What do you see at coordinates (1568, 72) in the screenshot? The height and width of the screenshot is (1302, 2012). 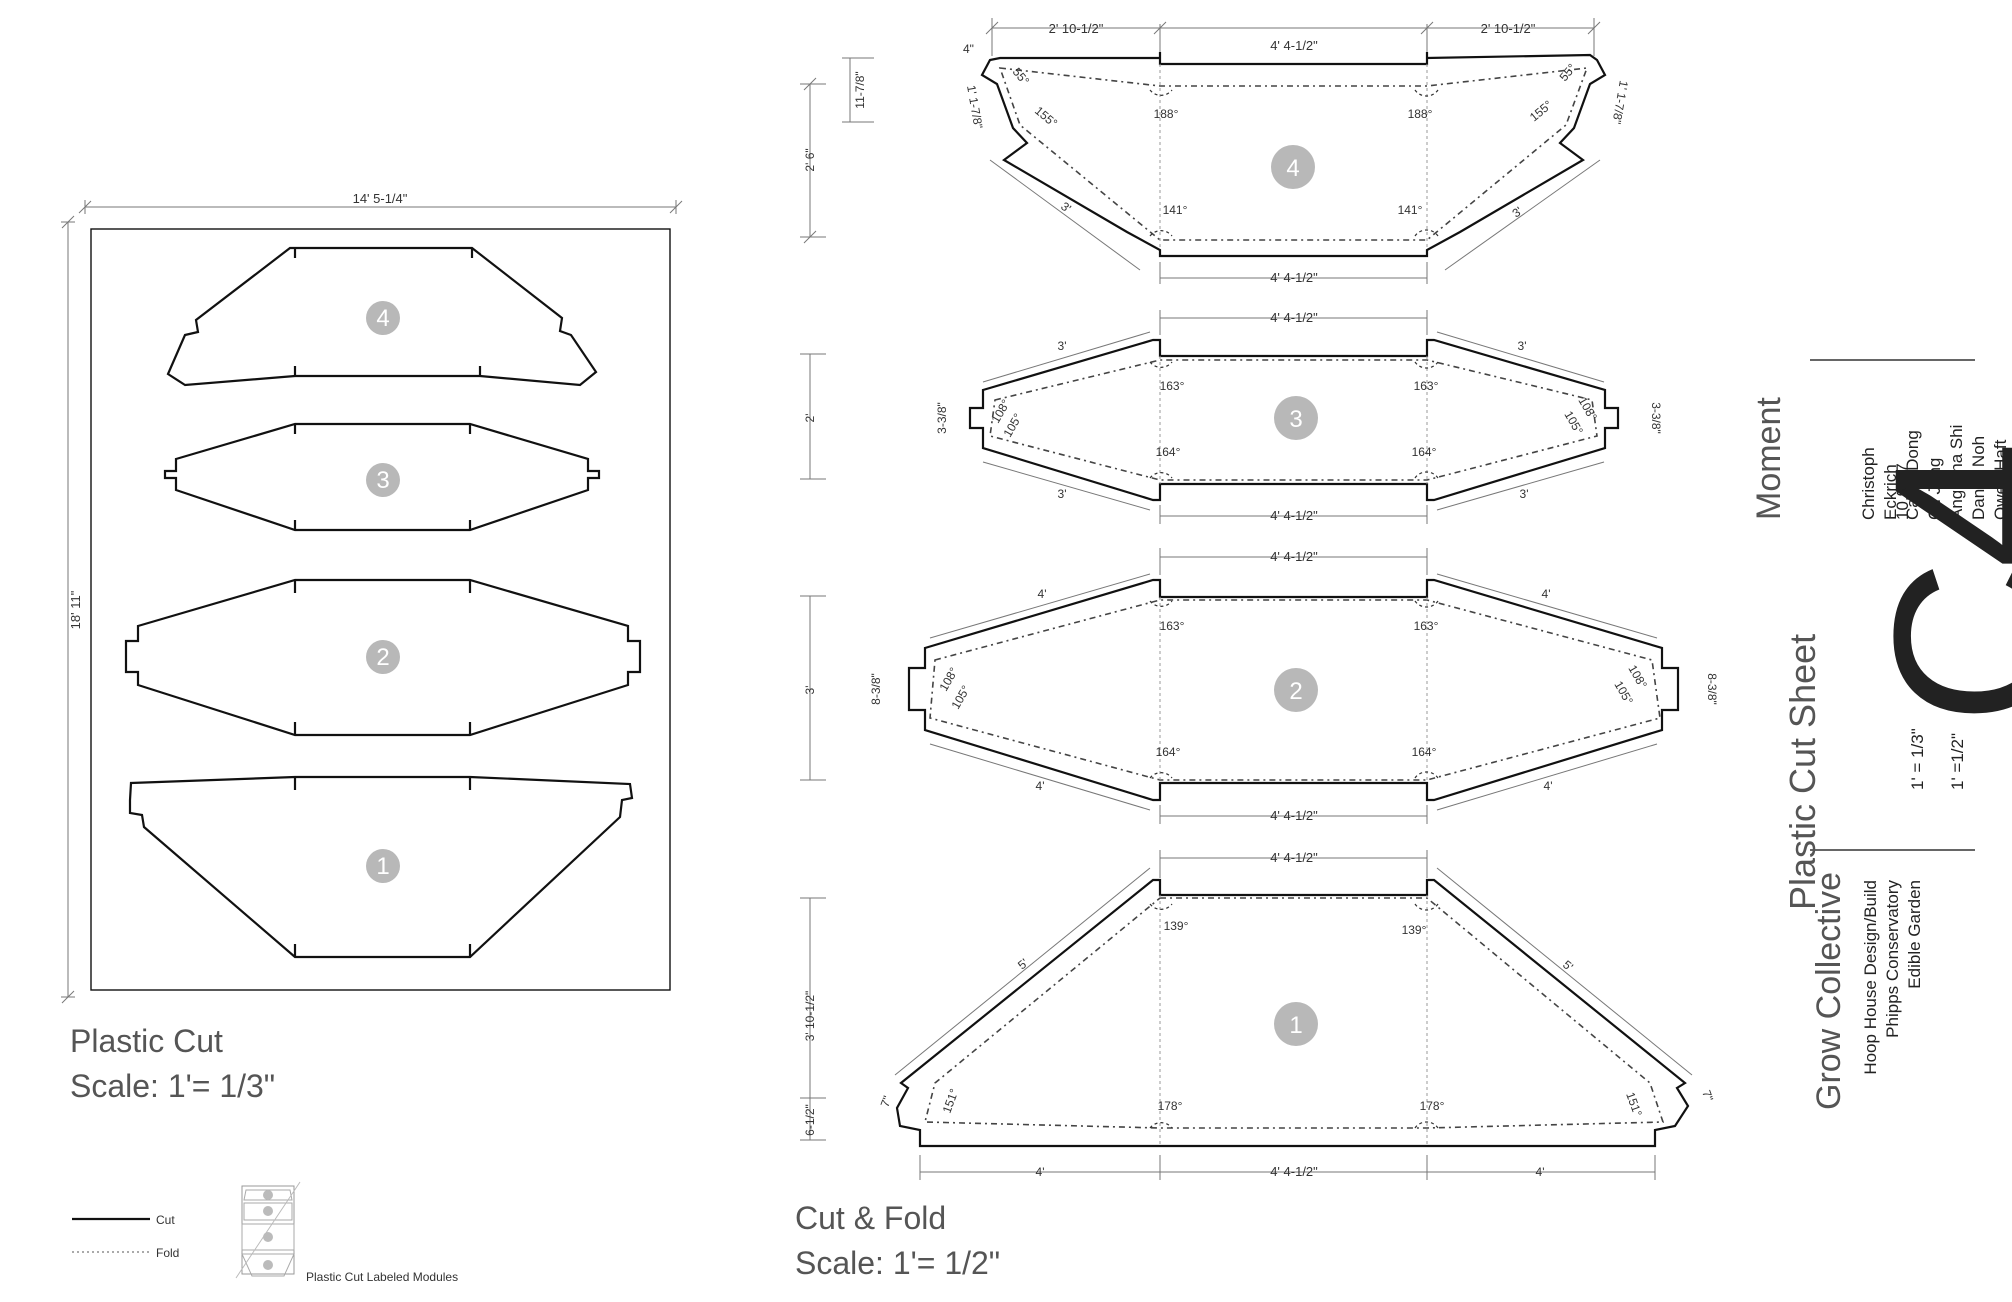 I see `m4-angle-55-right: 55°` at bounding box center [1568, 72].